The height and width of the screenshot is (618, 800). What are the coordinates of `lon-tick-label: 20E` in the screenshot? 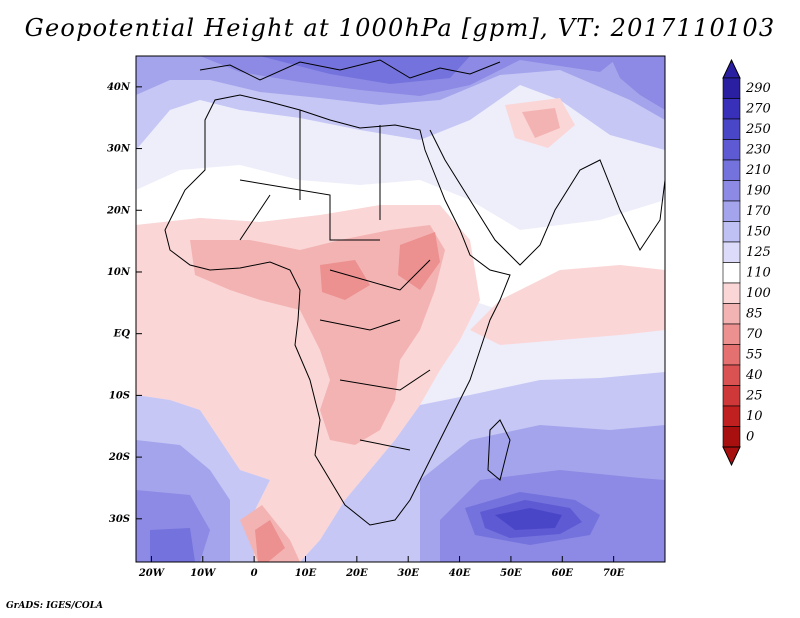 It's located at (356, 573).